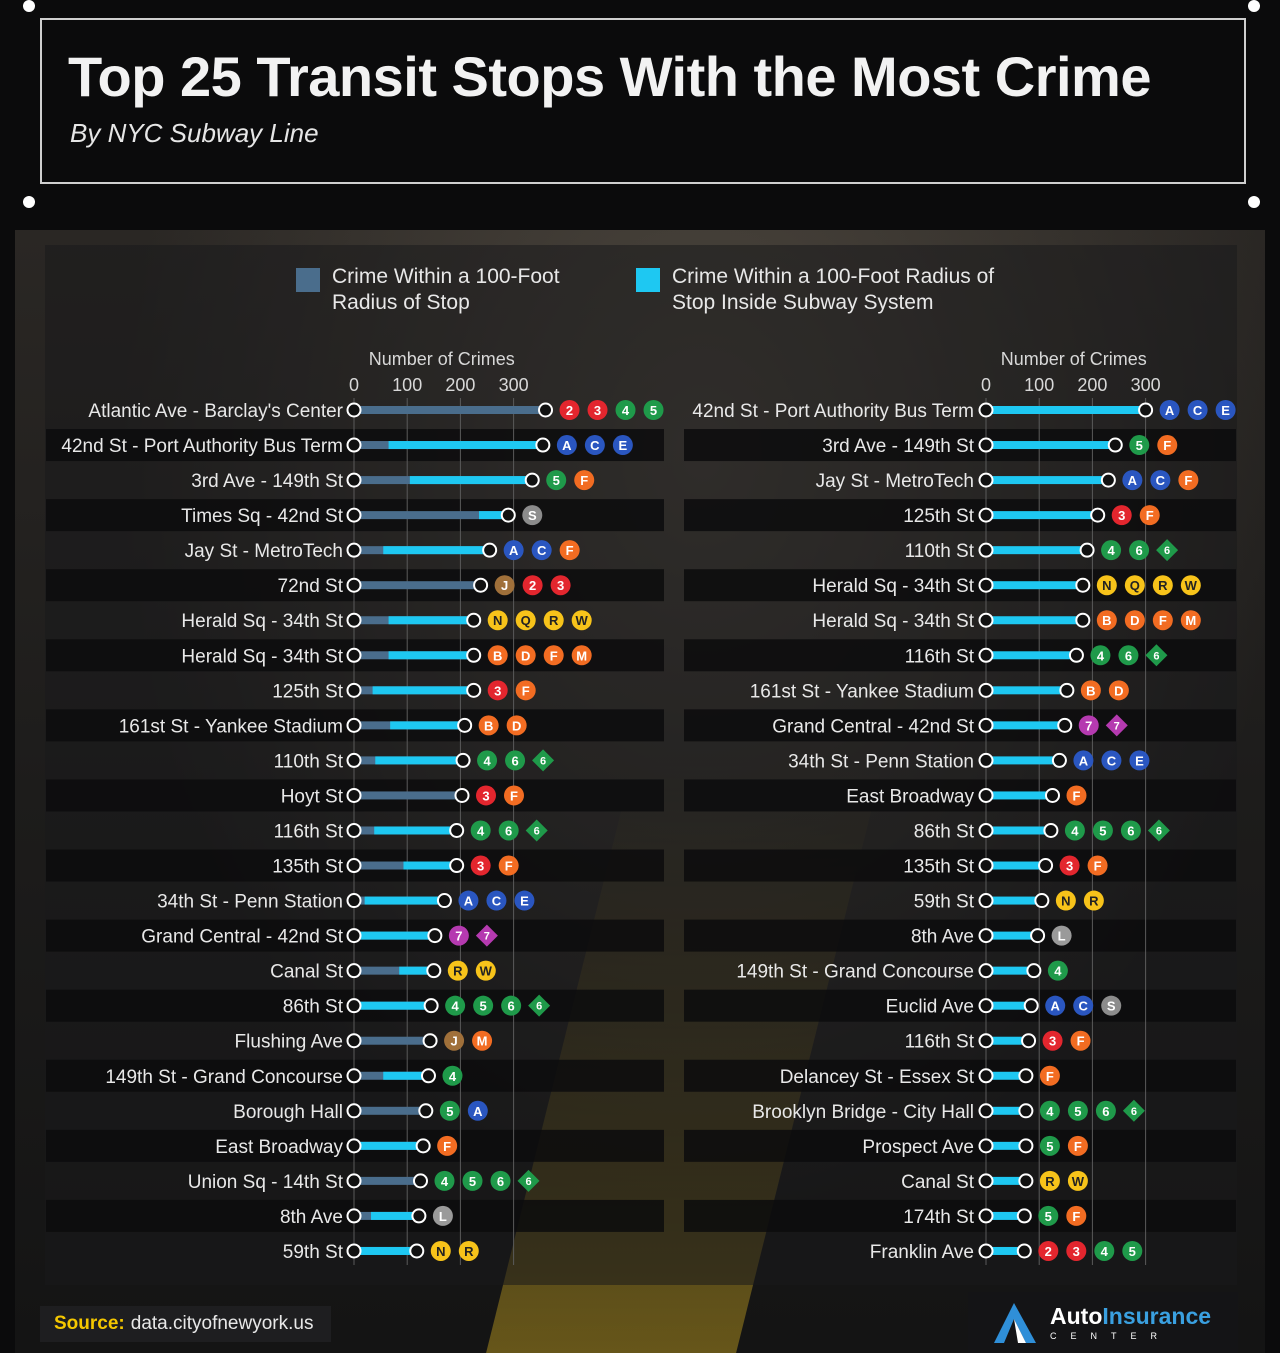  Describe the element at coordinates (1111, 1335) in the screenshot. I see `logo-subtext: CENTER` at that location.